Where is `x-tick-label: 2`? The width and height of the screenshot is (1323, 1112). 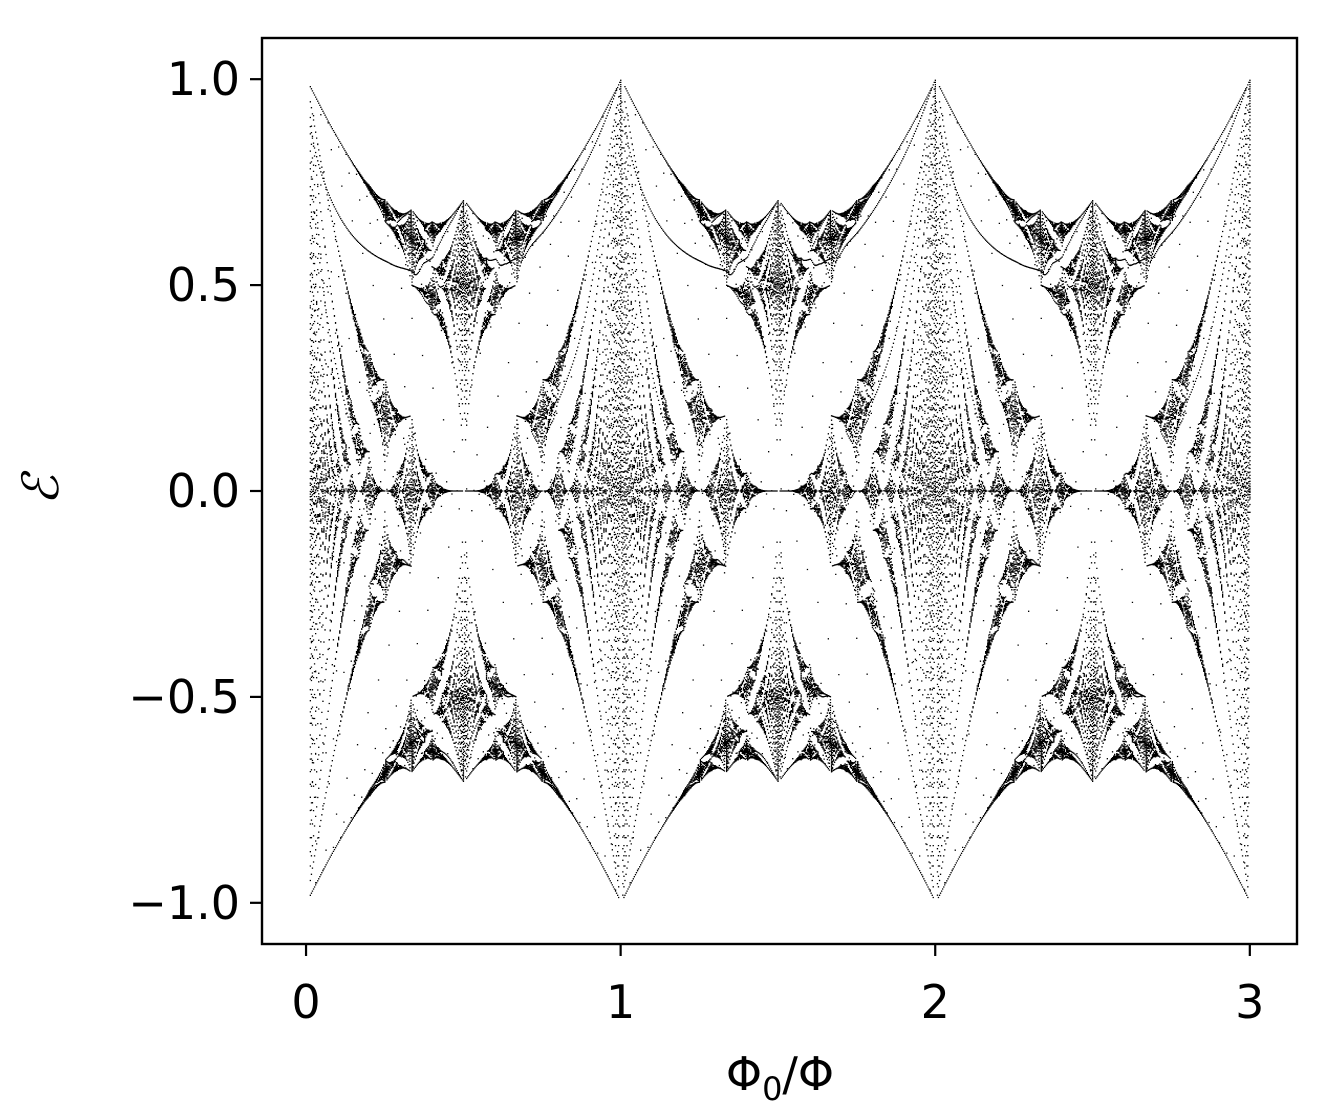
x-tick-label: 2 is located at coordinates (935, 1002).